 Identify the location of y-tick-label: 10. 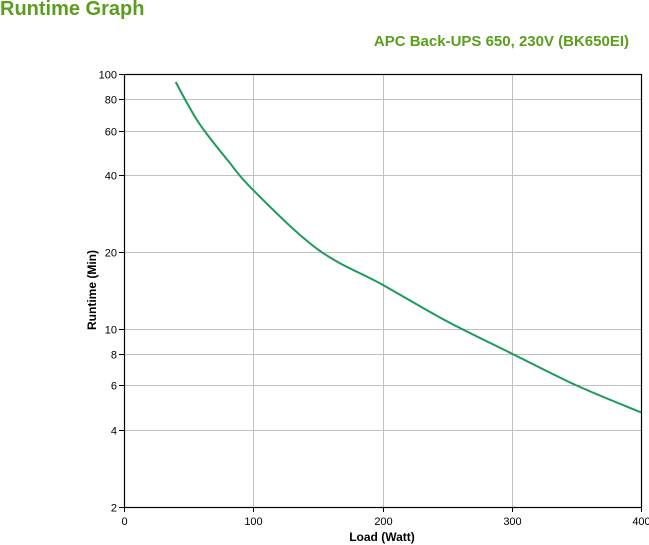
(111, 331).